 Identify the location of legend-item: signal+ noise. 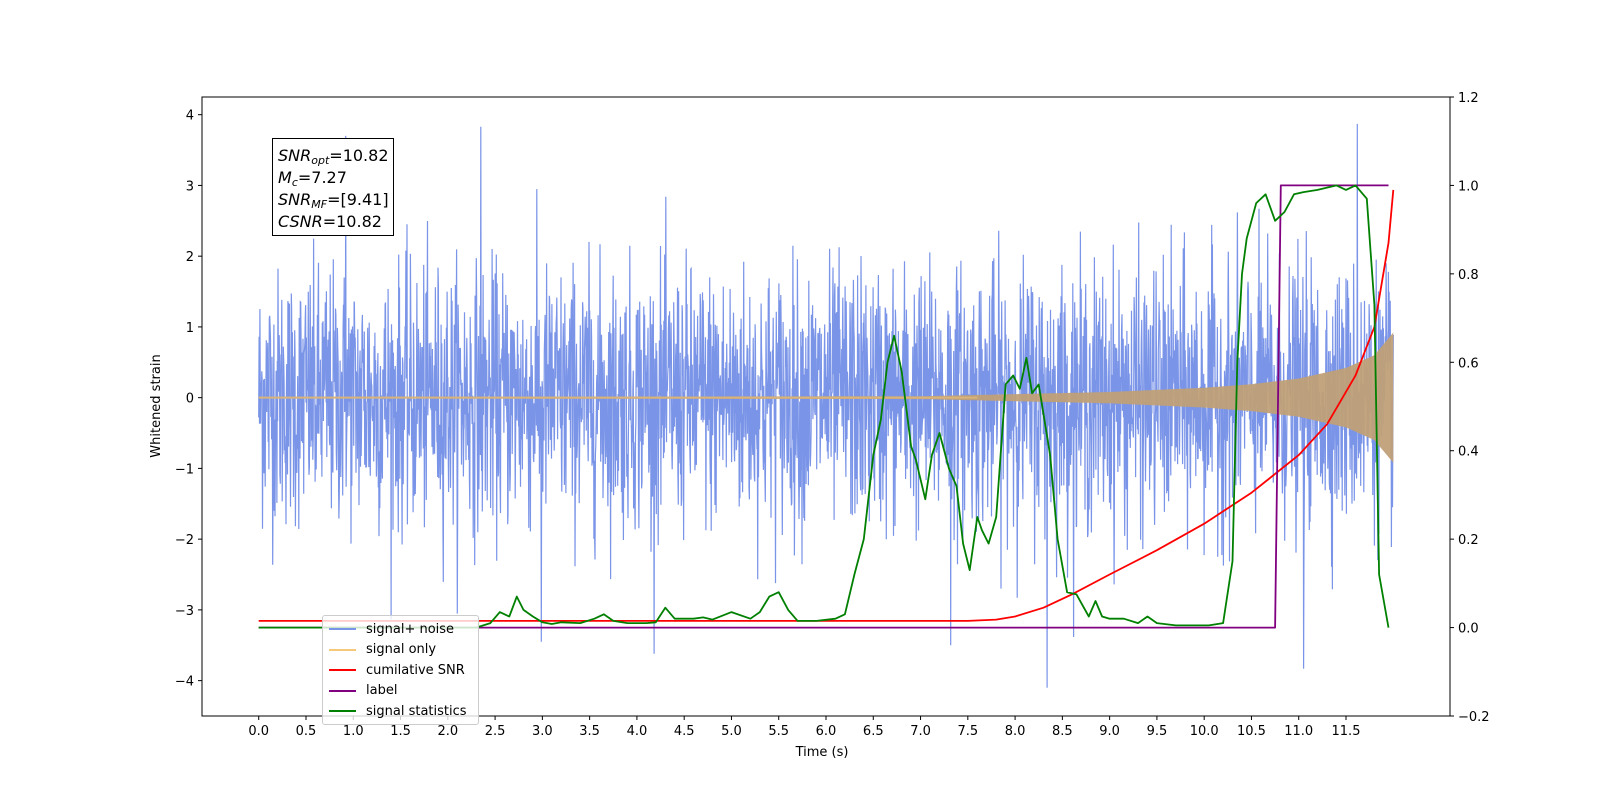
(403, 629).